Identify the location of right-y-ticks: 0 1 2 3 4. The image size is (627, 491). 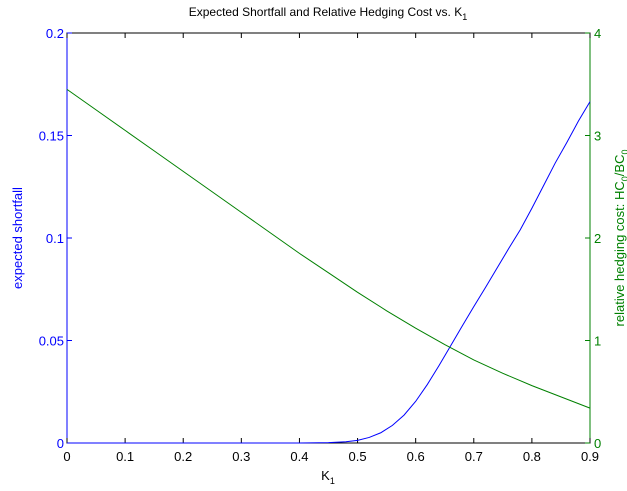
(593, 238).